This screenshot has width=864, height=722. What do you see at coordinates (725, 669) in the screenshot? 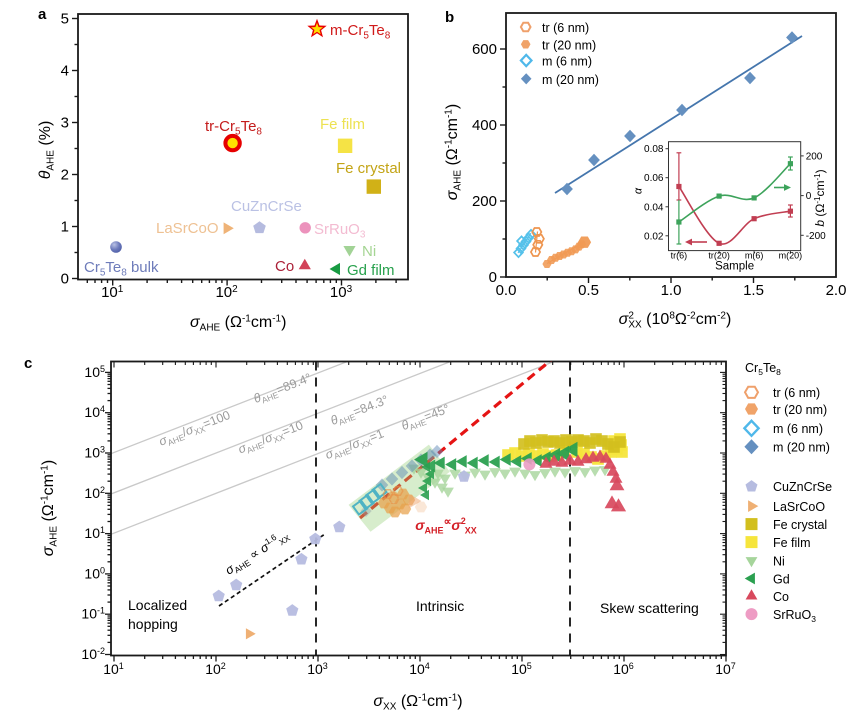
I see `svg-text: 107​` at bounding box center [725, 669].